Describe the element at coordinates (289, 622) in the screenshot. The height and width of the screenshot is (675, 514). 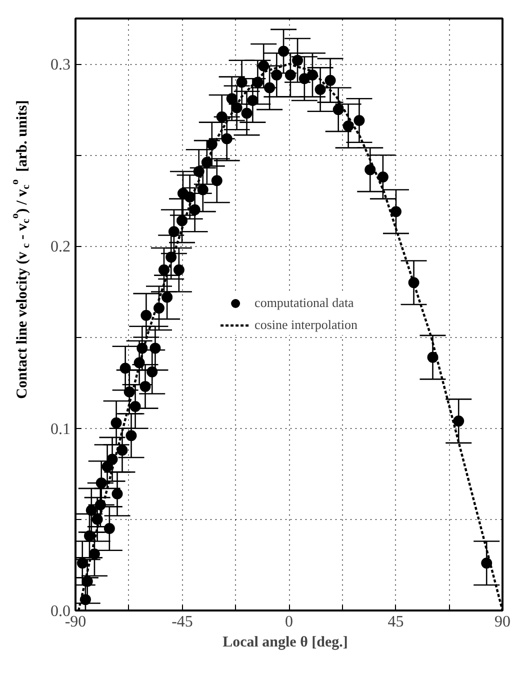
I see `x-tick-label: 0` at that location.